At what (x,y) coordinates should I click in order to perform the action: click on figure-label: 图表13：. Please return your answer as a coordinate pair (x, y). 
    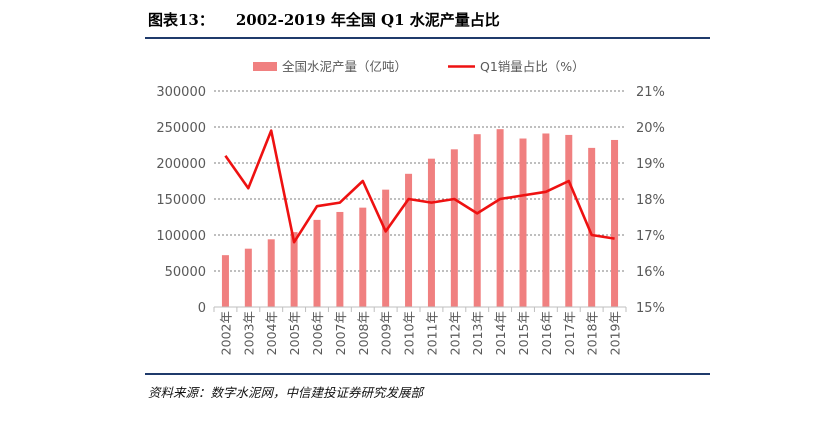
    Looking at the image, I should click on (181, 20).